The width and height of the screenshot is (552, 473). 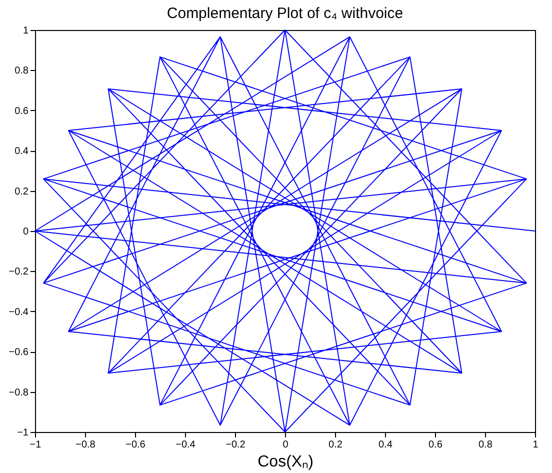 I want to click on x-axis-title: Cos(Xₙ), so click(x=286, y=462).